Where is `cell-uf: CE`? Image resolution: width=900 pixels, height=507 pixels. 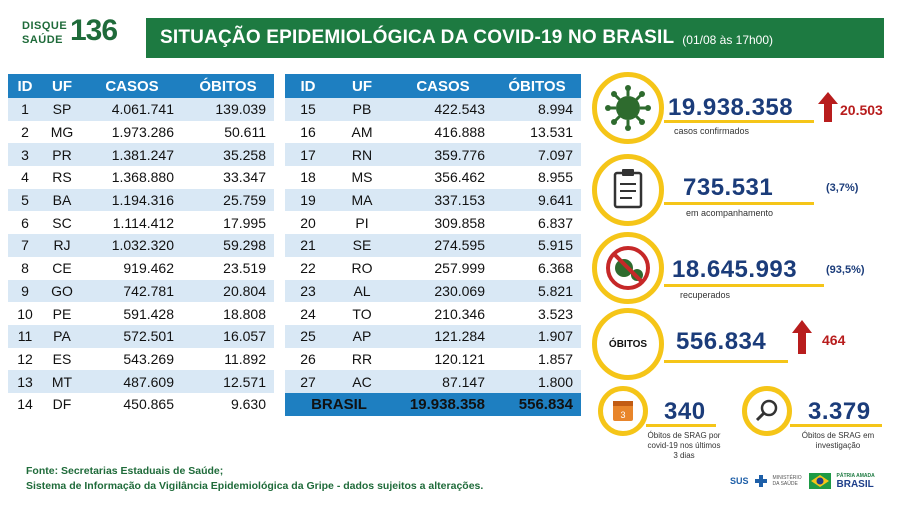
cell-uf: CE is located at coordinates (62, 268).